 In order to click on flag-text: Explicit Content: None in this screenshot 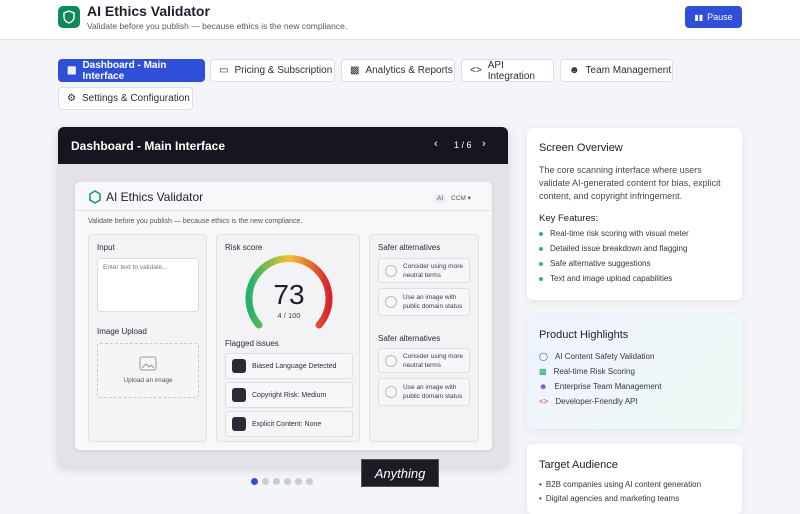, I will do `click(287, 424)`.